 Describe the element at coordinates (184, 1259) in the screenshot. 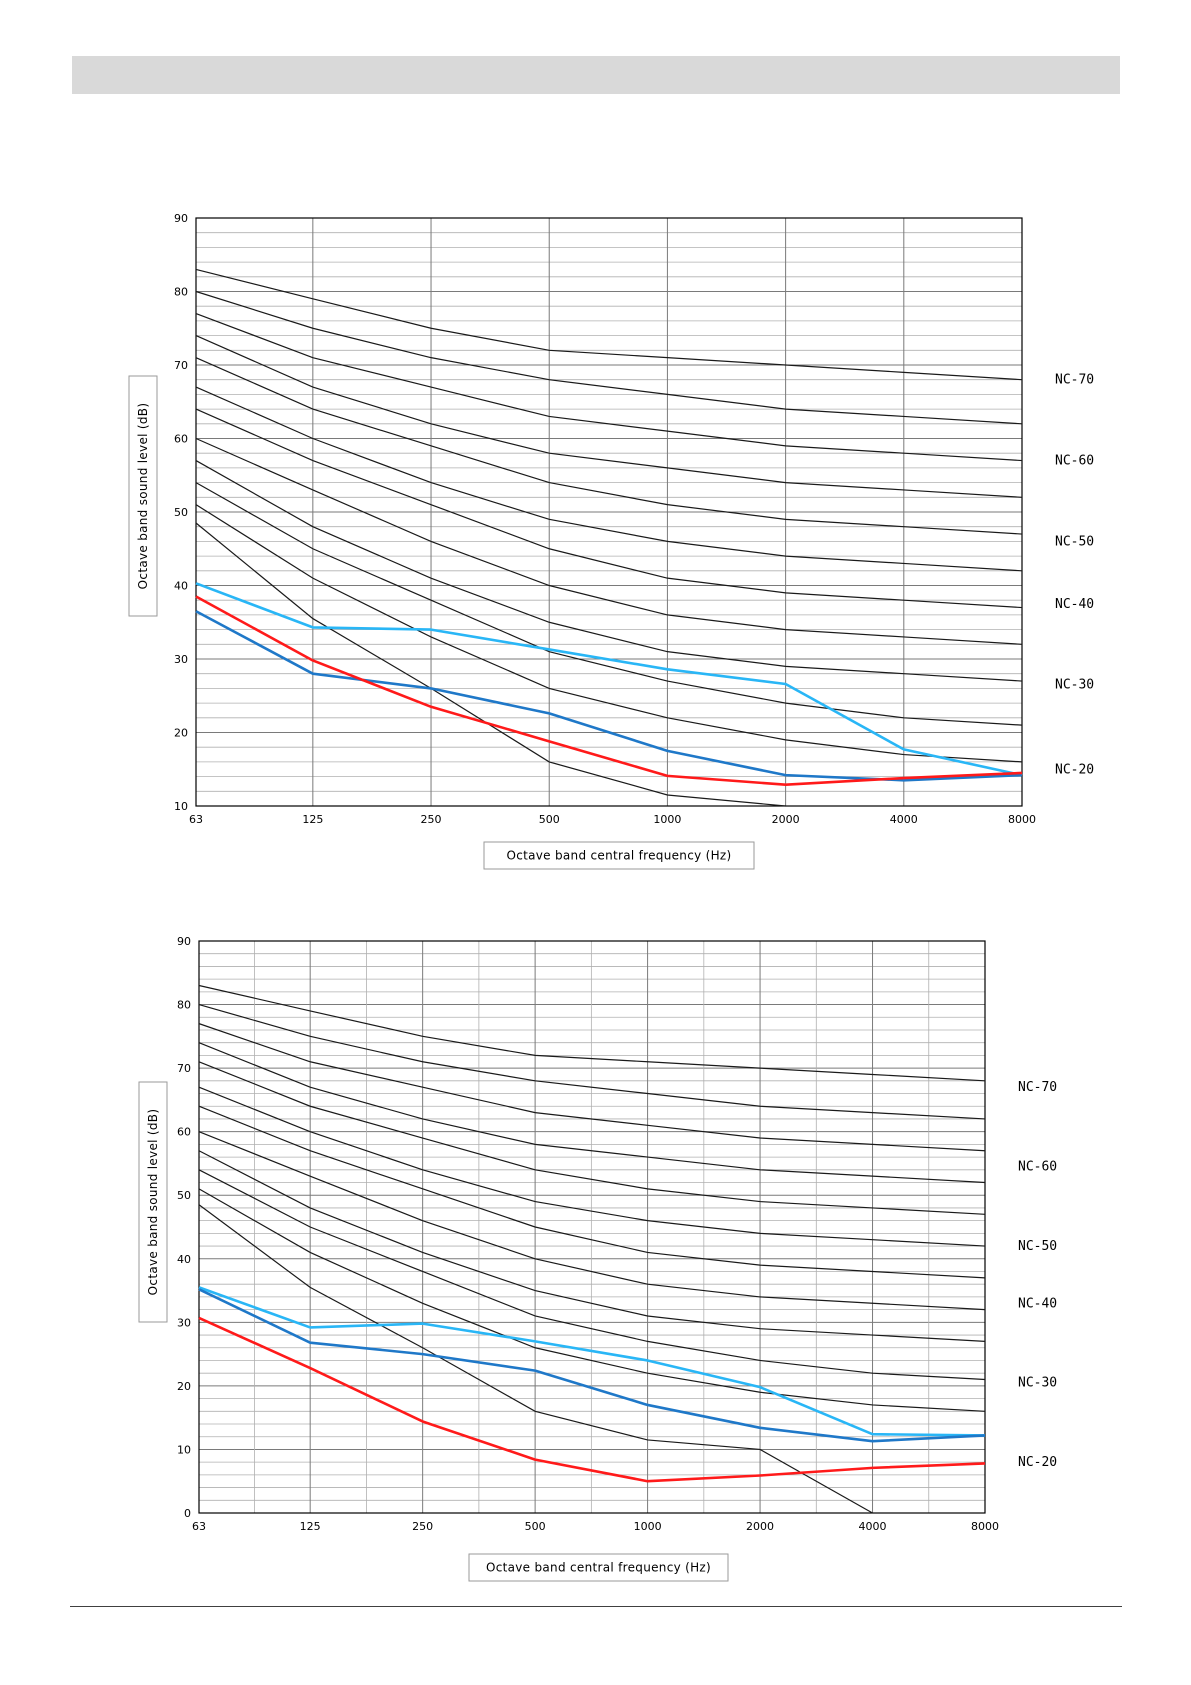

I see `chart2-ytick-label: 40` at that location.